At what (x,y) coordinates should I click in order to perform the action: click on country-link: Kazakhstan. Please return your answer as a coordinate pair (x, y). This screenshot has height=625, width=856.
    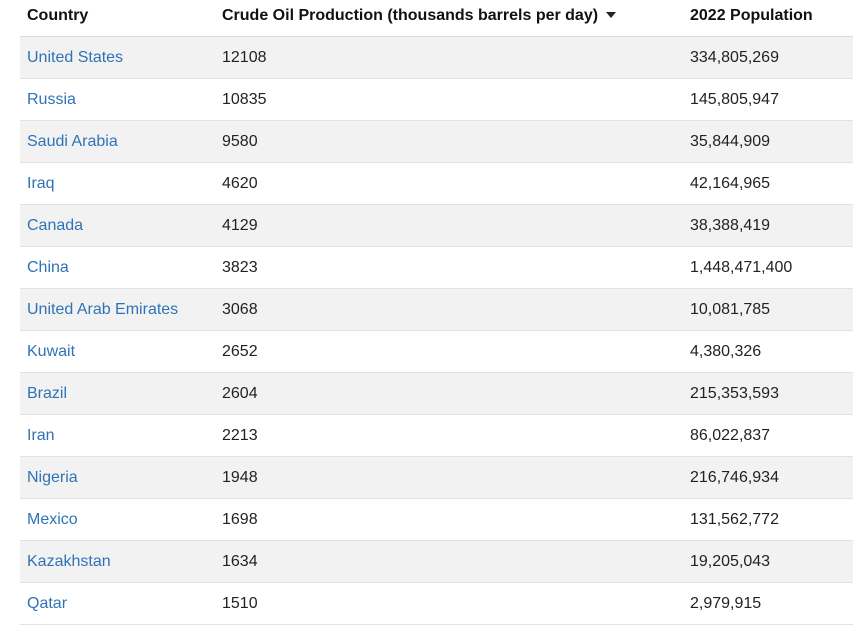
    Looking at the image, I should click on (69, 561).